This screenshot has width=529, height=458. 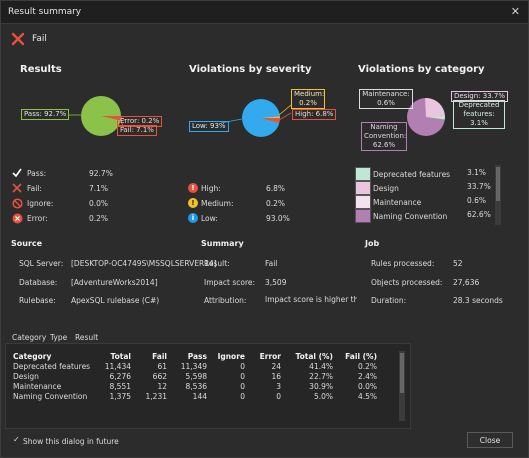 What do you see at coordinates (479, 96) in the screenshot?
I see `design-callout: Design: 33.7%` at bounding box center [479, 96].